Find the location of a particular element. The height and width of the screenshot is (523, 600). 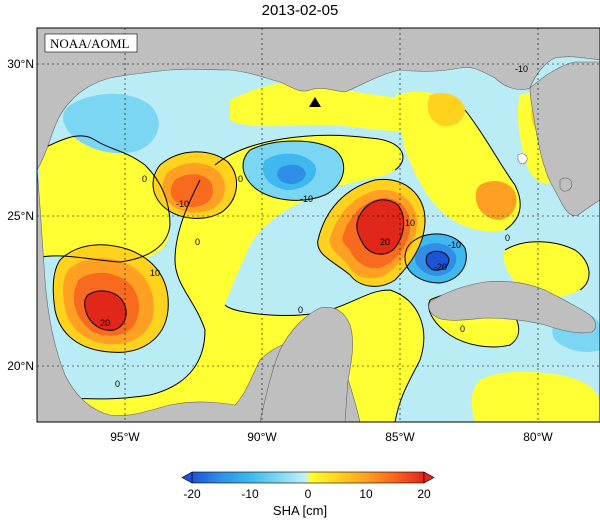

land-florida is located at coordinates (564, 138).